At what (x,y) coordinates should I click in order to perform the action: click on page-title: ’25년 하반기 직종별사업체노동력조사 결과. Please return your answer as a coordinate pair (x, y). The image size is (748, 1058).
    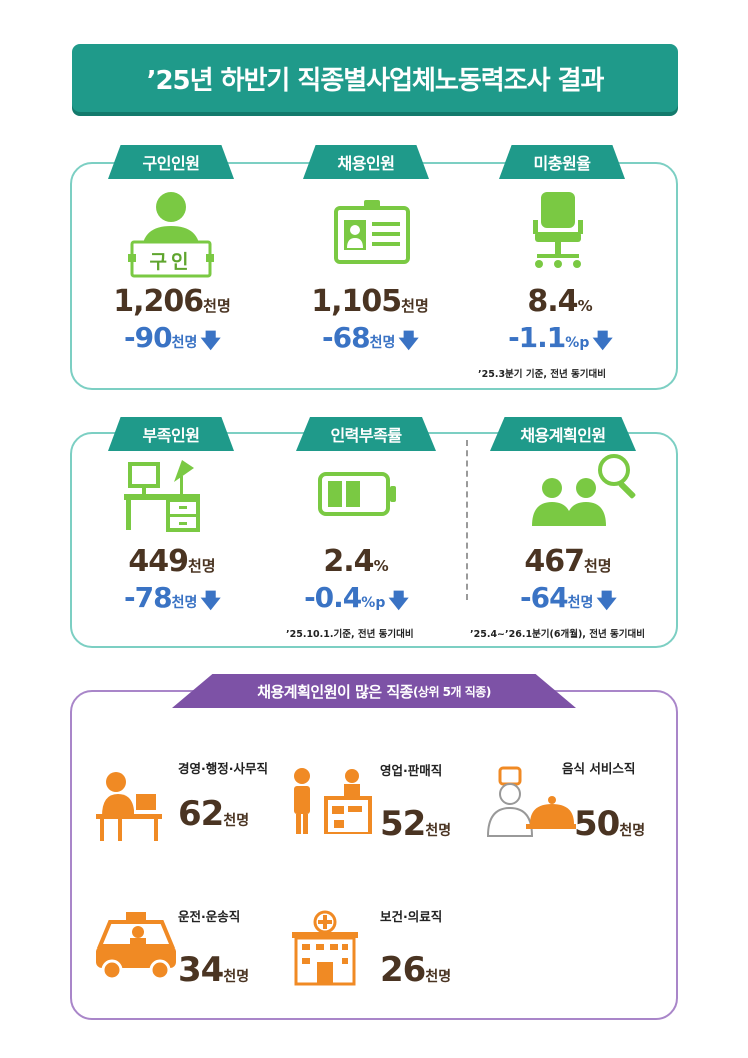
    Looking at the image, I should click on (375, 78).